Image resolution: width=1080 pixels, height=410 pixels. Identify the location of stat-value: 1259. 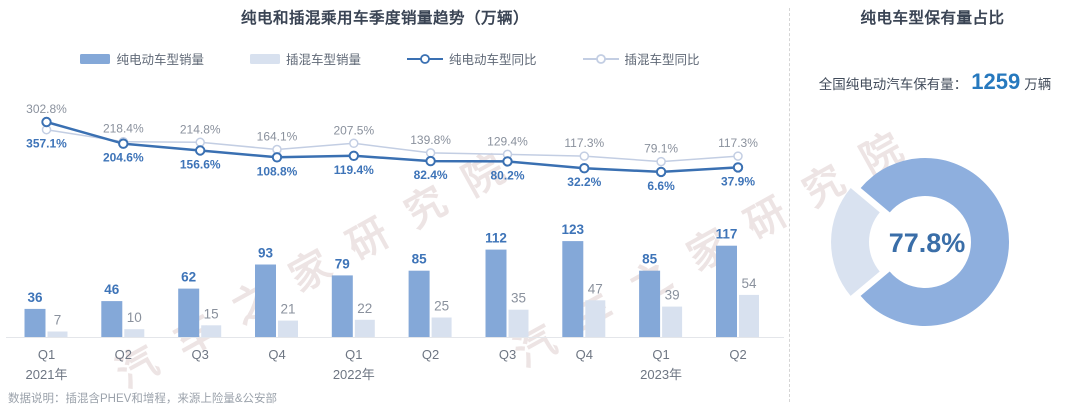
(996, 81).